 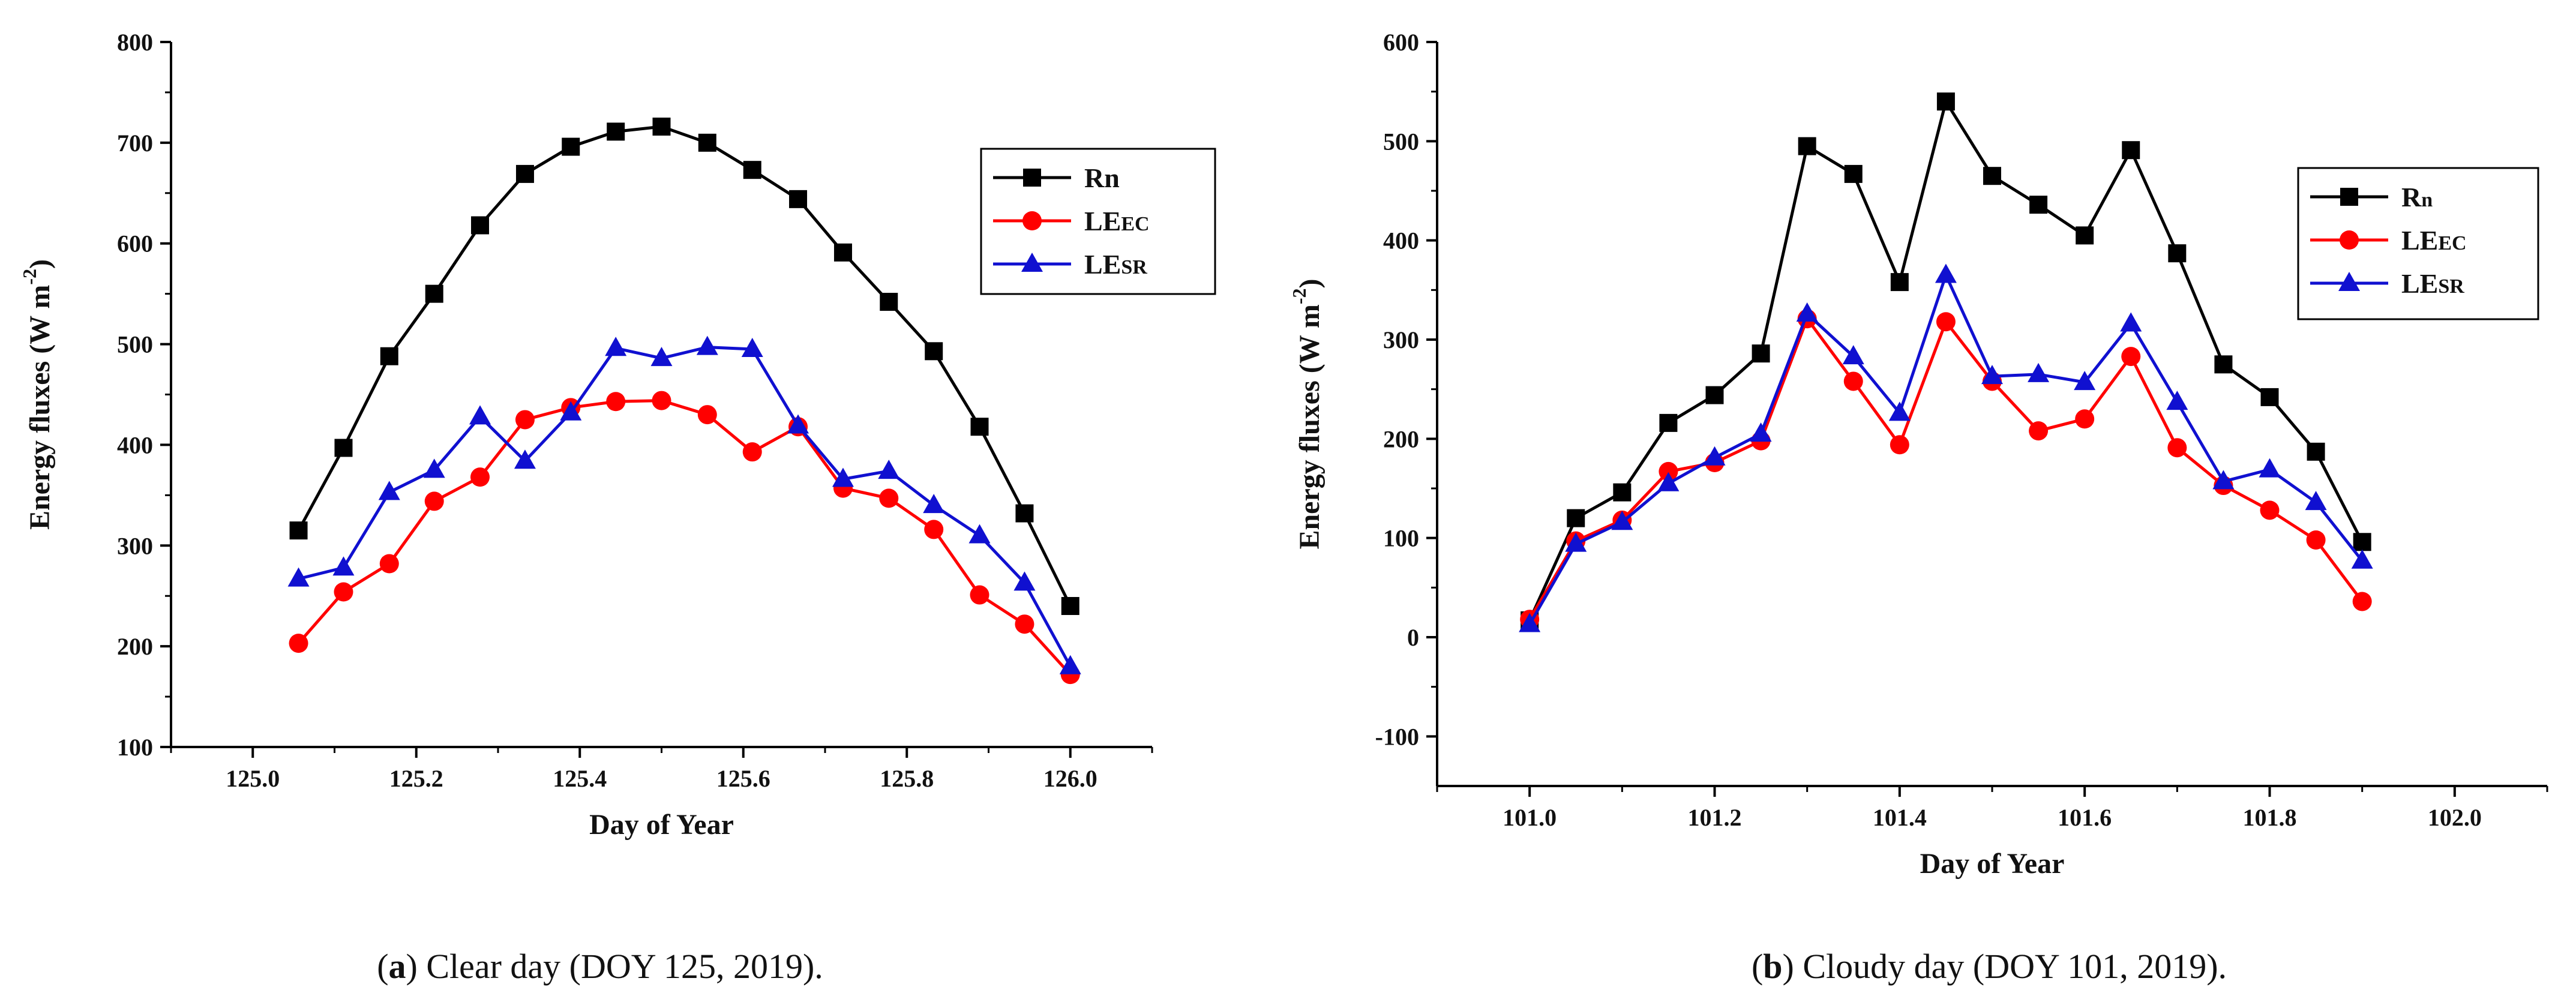 What do you see at coordinates (1117, 221) in the screenshot?
I see `legend-label-LEEC: LEEC` at bounding box center [1117, 221].